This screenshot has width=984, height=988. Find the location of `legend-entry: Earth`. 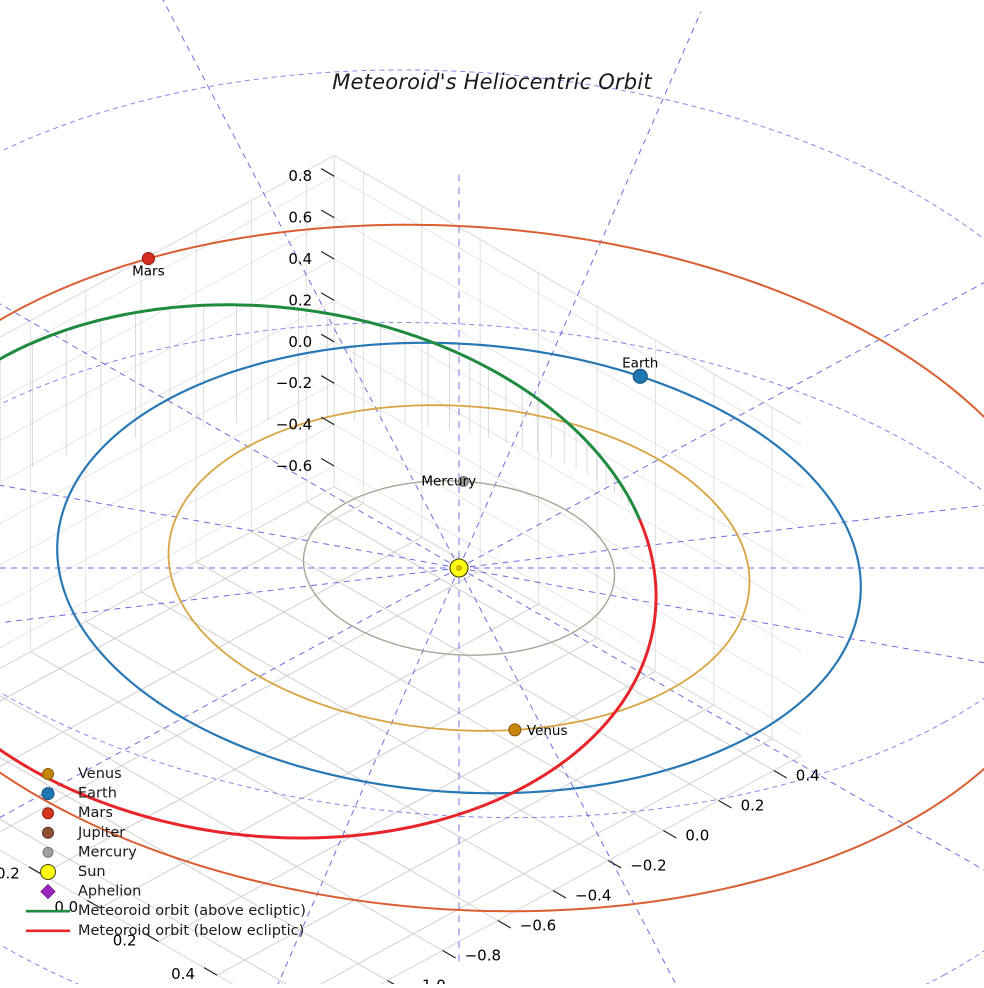

legend-entry: Earth is located at coordinates (79, 794).